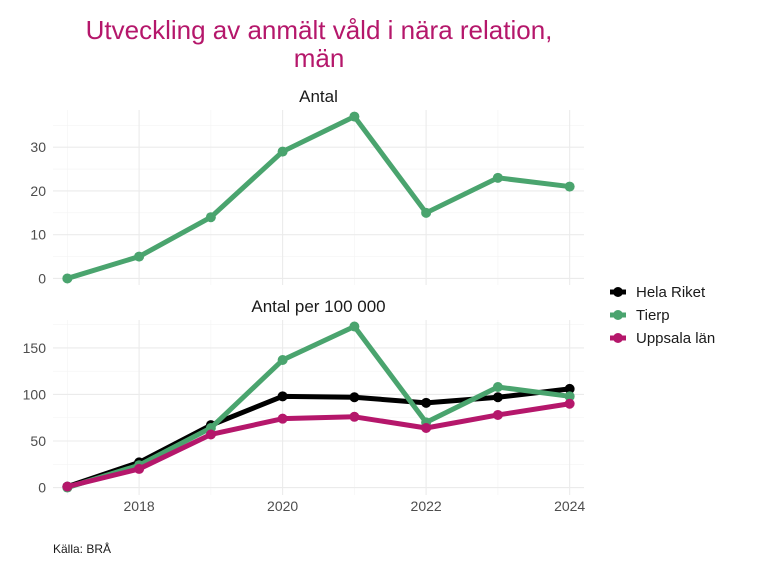  I want to click on chart-title-line-2: män, so click(319, 58).